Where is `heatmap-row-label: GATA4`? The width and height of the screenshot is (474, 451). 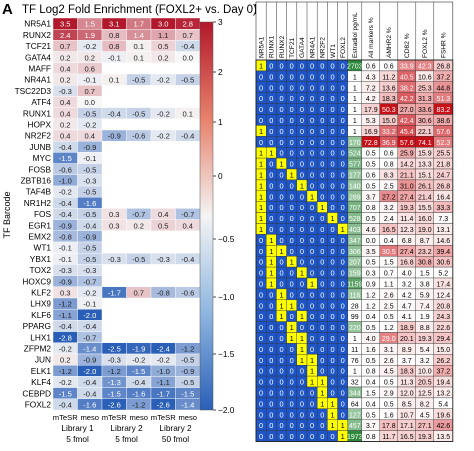 heatmap-row-label: GATA4 is located at coordinates (38, 57).